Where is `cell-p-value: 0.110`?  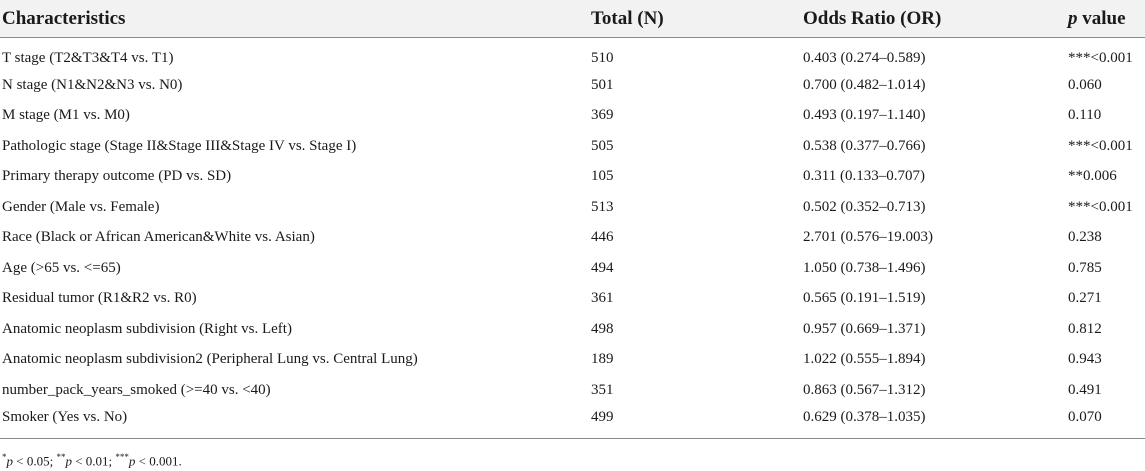
cell-p-value: 0.110 is located at coordinates (1085, 115).